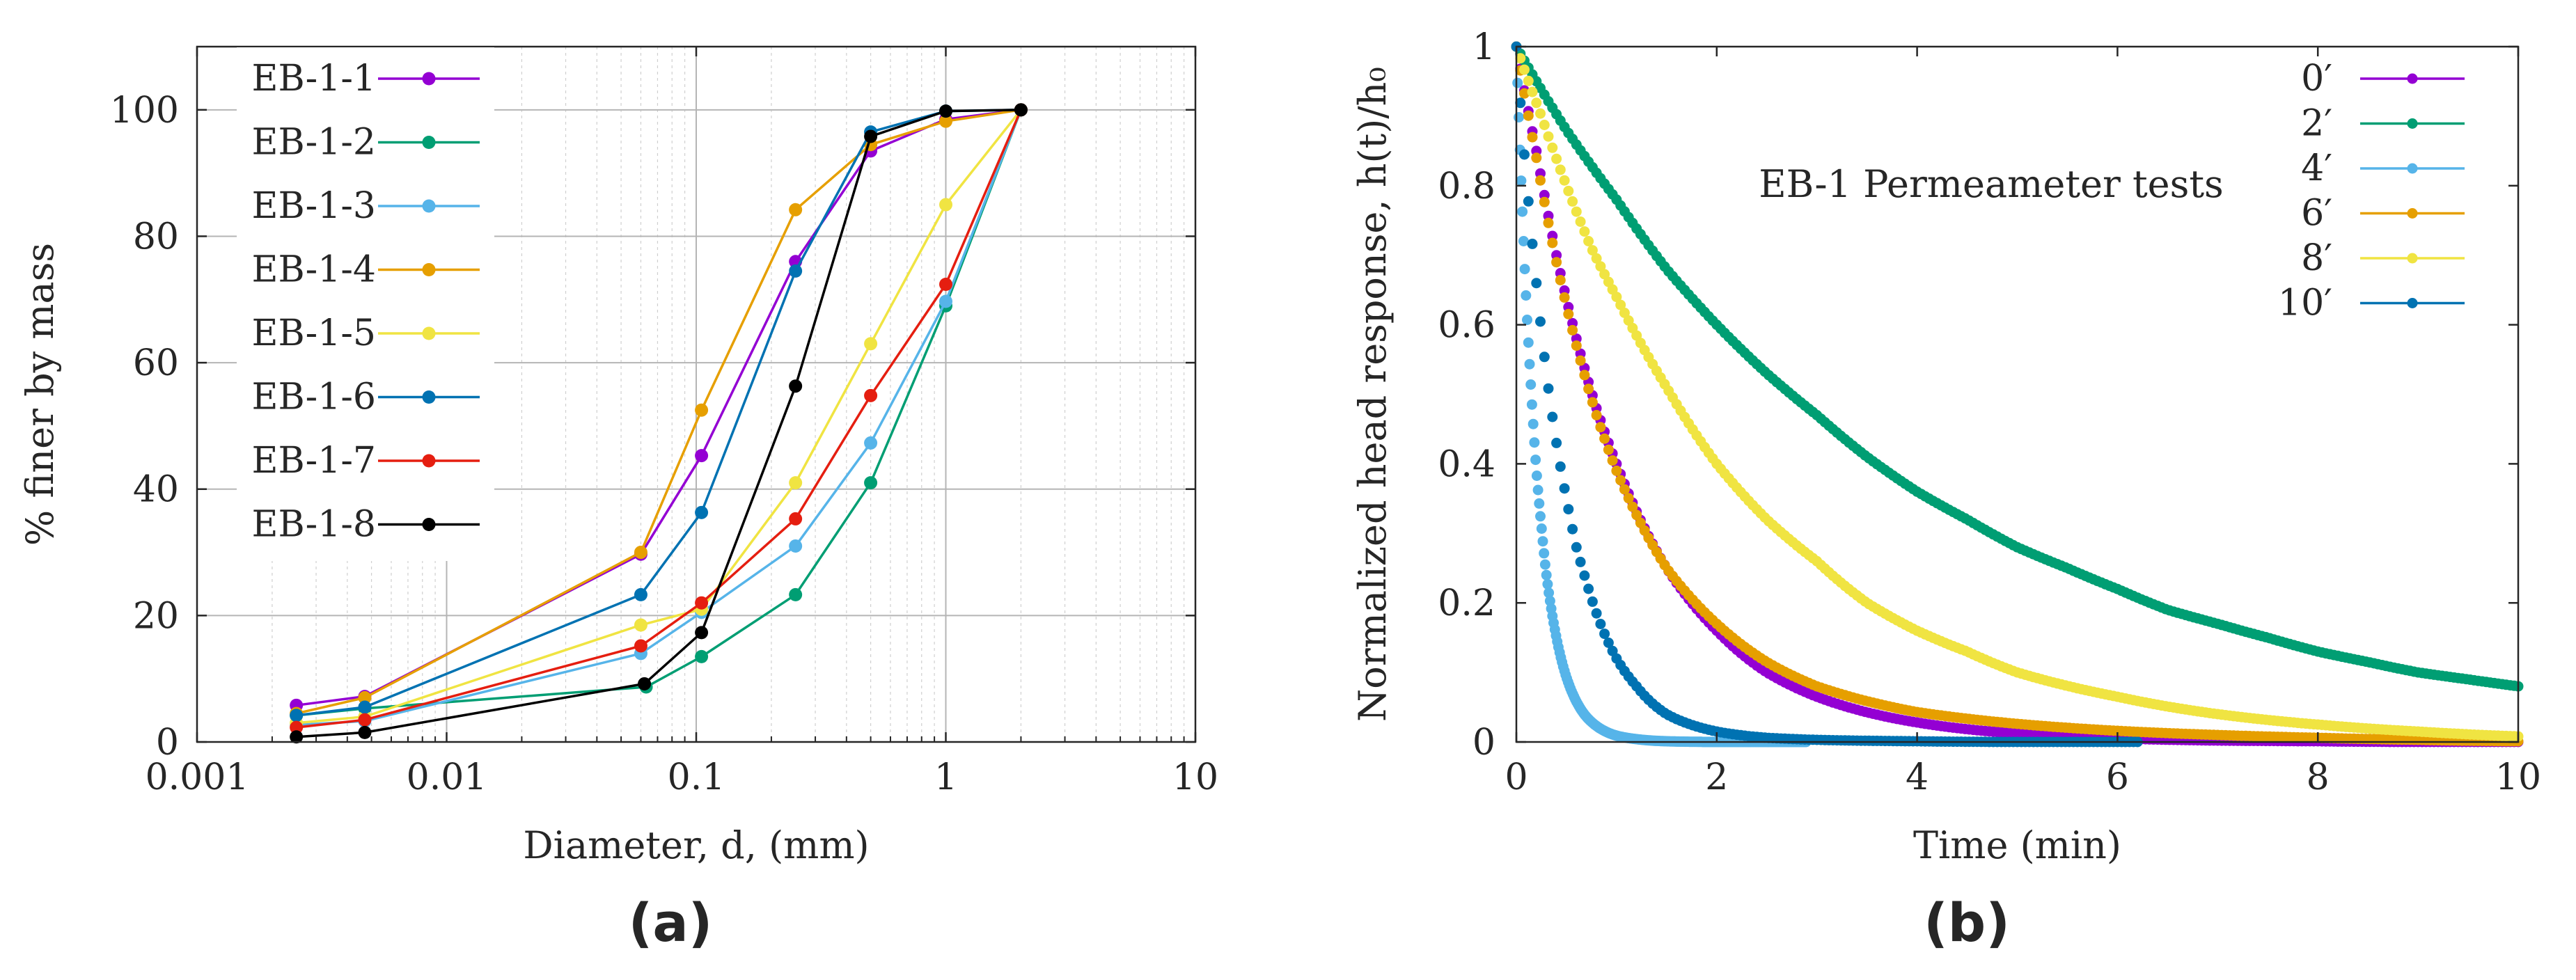  Describe the element at coordinates (1195, 777) in the screenshot. I see `x-tick-label: 10` at that location.